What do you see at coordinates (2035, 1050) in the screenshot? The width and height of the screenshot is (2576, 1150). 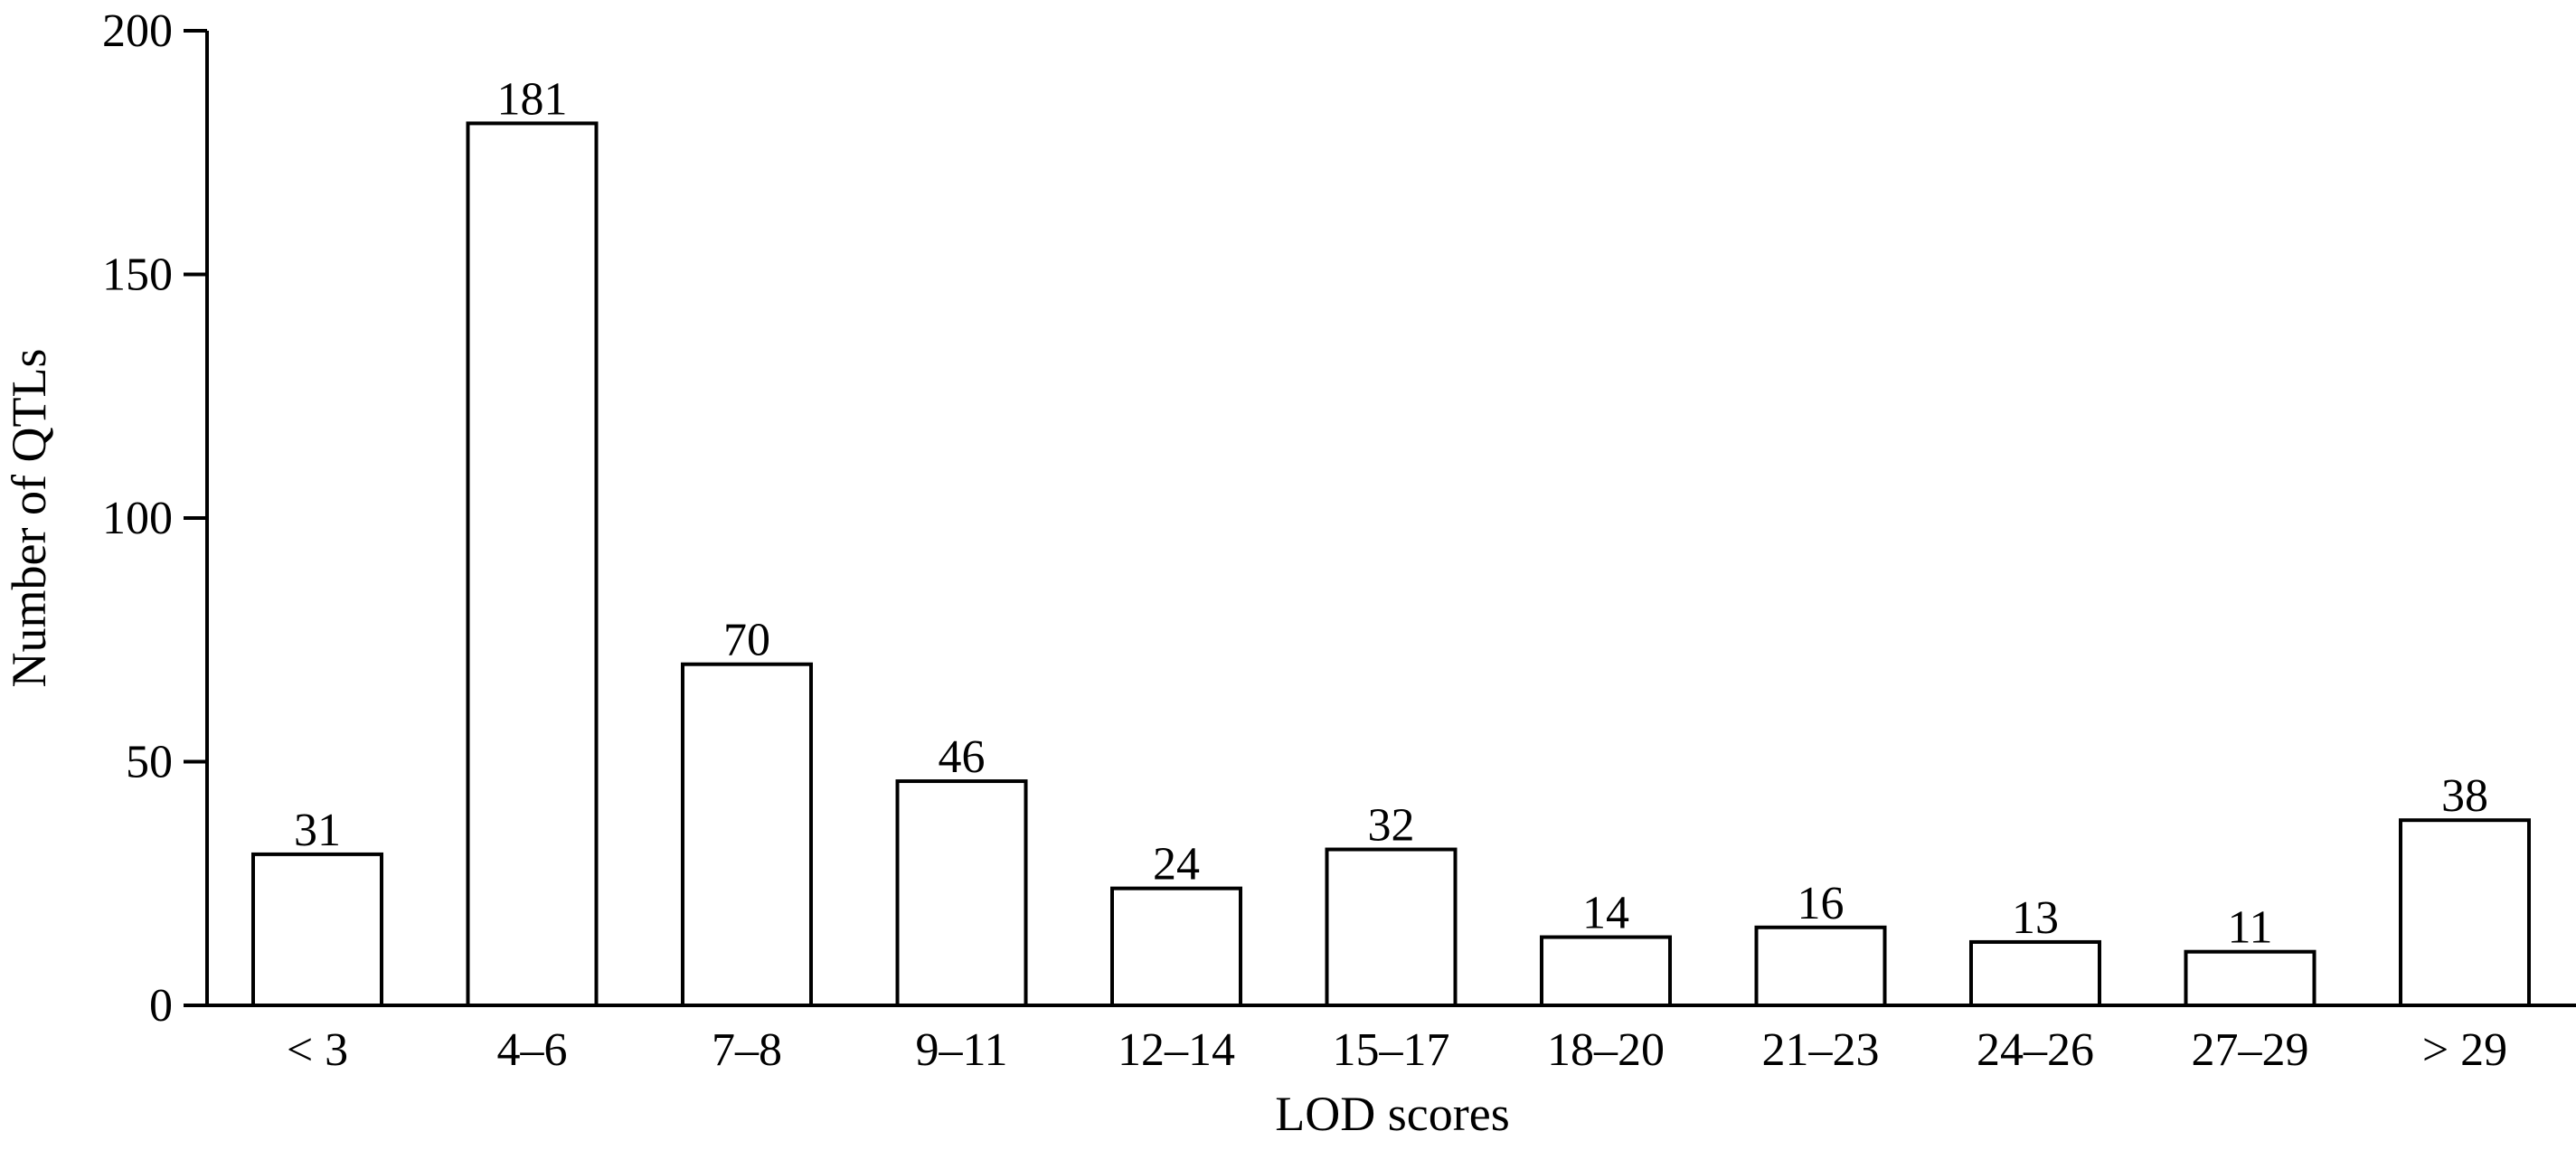 I see `x-category-label: 24–26` at bounding box center [2035, 1050].